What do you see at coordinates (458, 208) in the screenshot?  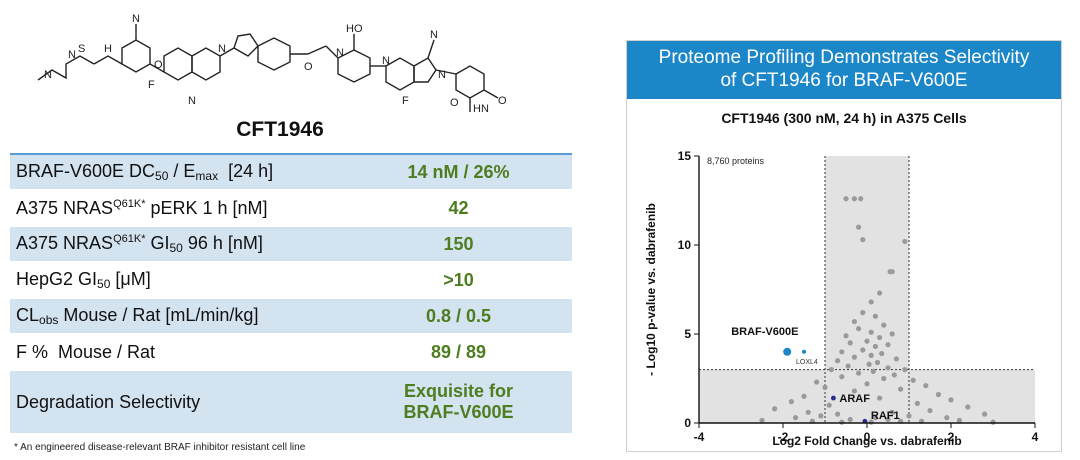 I see `property-value: 42` at bounding box center [458, 208].